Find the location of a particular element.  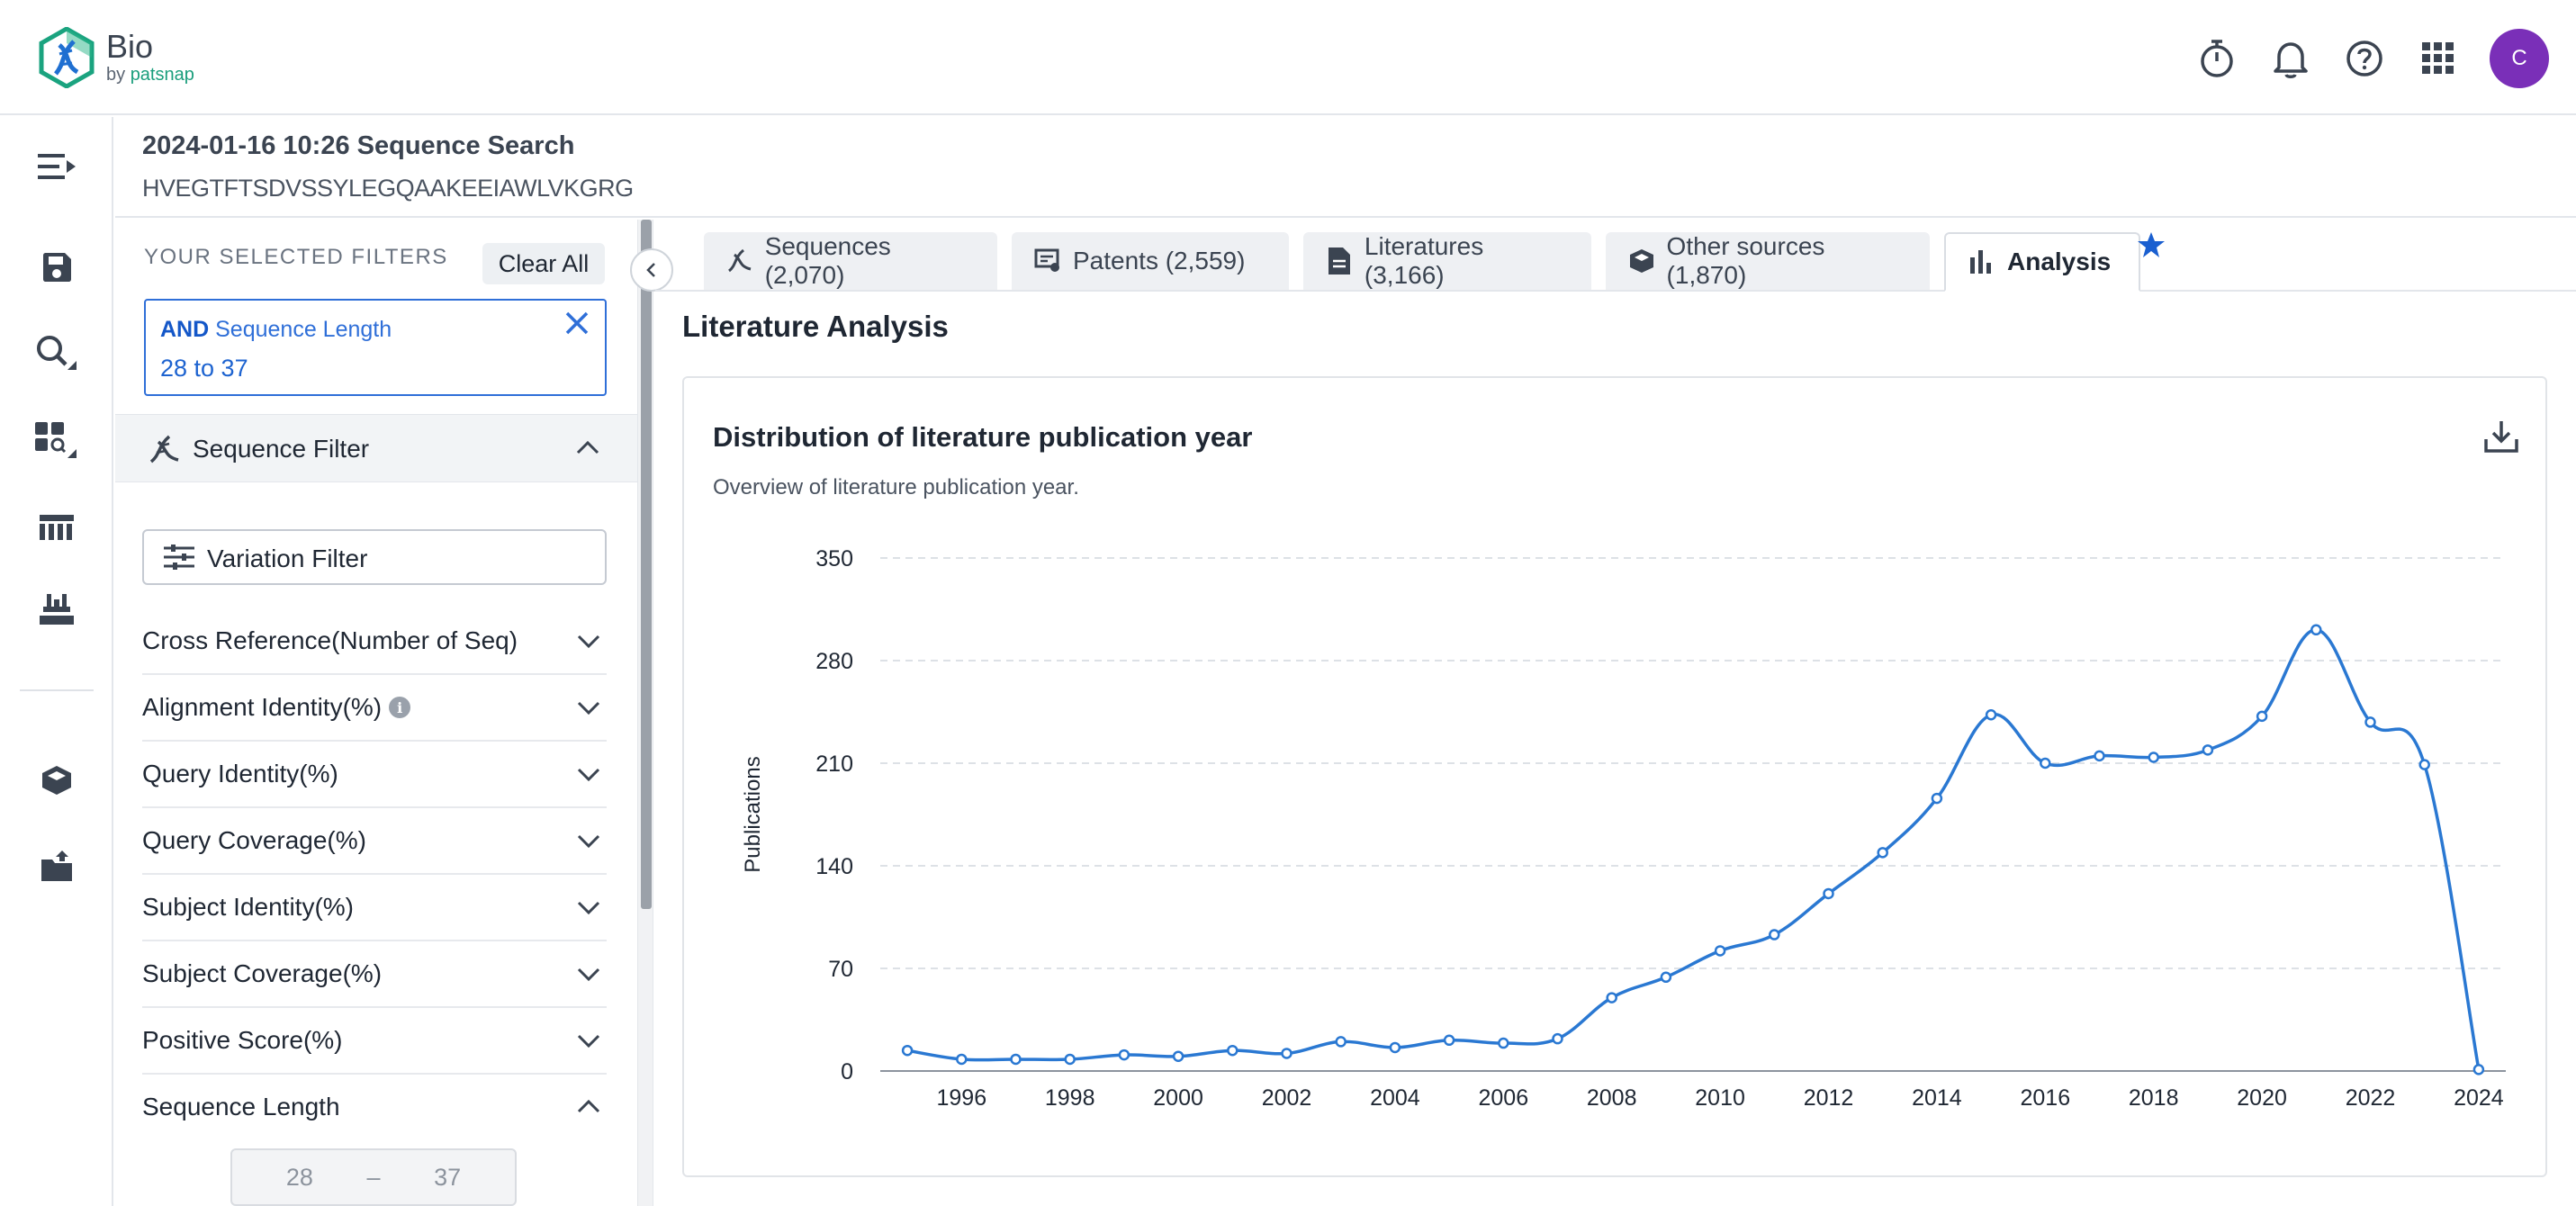

filter-row: Cross Reference(Number of Seq) is located at coordinates (374, 642).